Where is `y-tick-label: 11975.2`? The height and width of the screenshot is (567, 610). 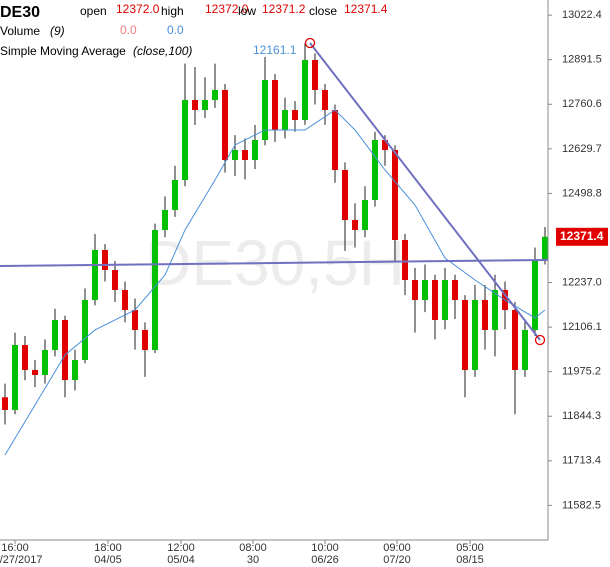
y-tick-label: 11975.2 is located at coordinates (581, 372).